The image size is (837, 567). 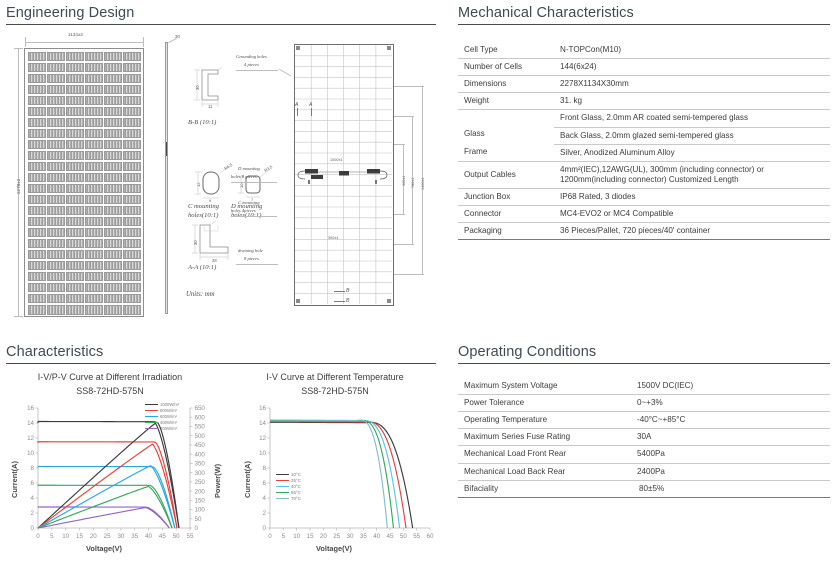 What do you see at coordinates (644, 437) in the screenshot?
I see `table-row: Maximum Series Fuse Rating 30A` at bounding box center [644, 437].